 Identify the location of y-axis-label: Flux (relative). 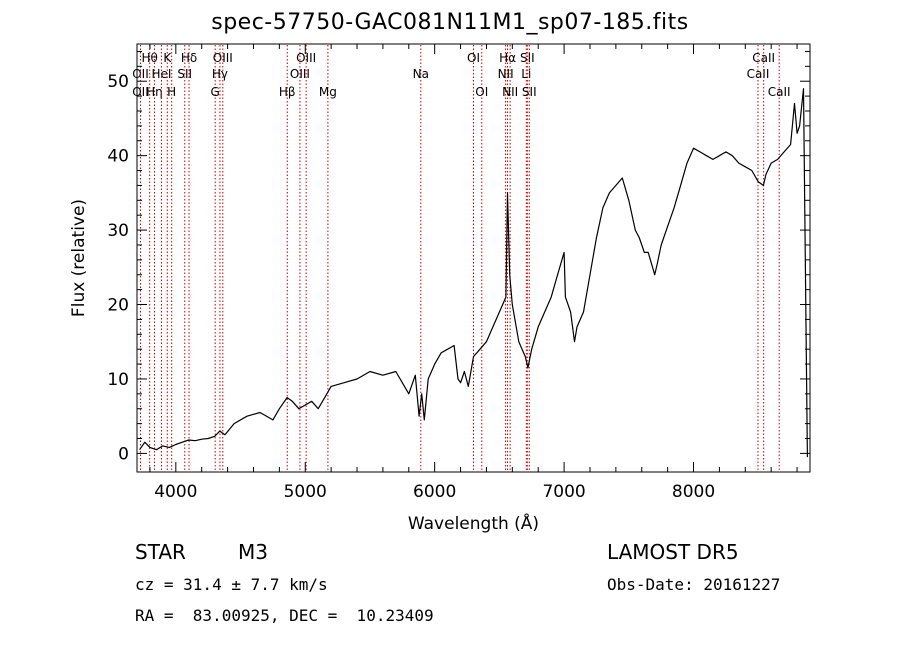
(79, 258).